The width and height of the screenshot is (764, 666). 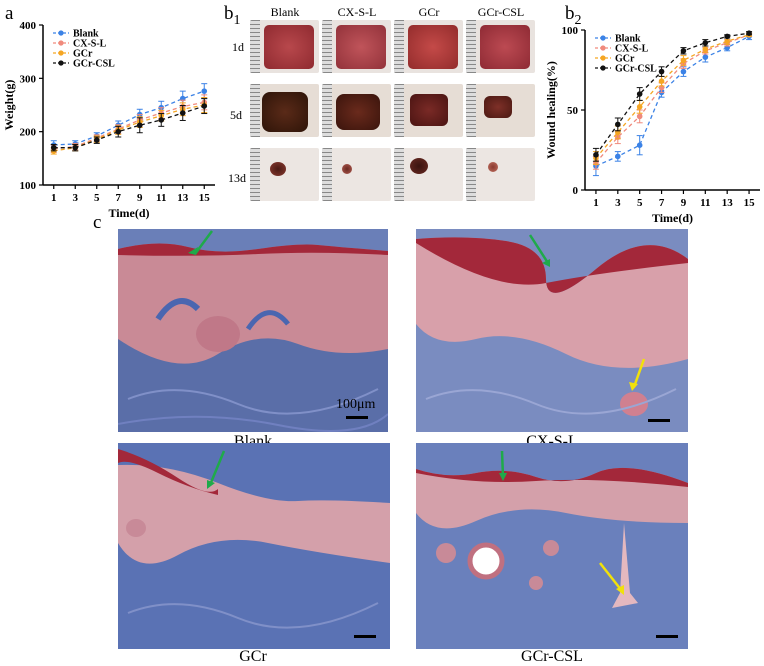 What do you see at coordinates (9, 105) in the screenshot?
I see `weight-y-axis-label: Weight(g)` at bounding box center [9, 105].